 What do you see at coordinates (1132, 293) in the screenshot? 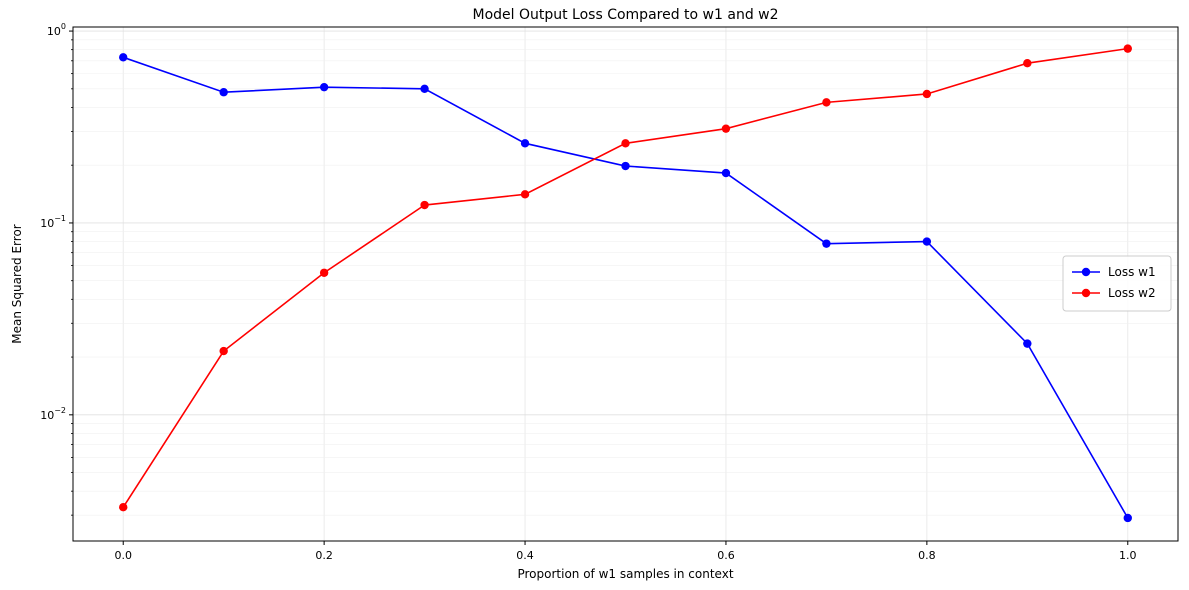
I see `legend-label: Loss w2` at bounding box center [1132, 293].